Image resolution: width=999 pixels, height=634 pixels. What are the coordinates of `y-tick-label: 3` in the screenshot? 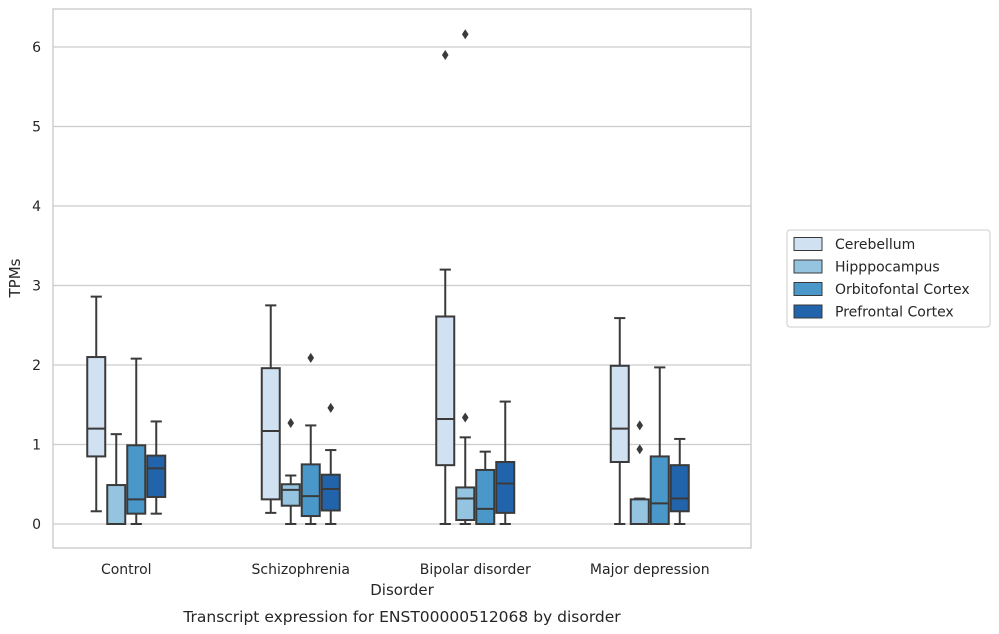 It's located at (36, 287).